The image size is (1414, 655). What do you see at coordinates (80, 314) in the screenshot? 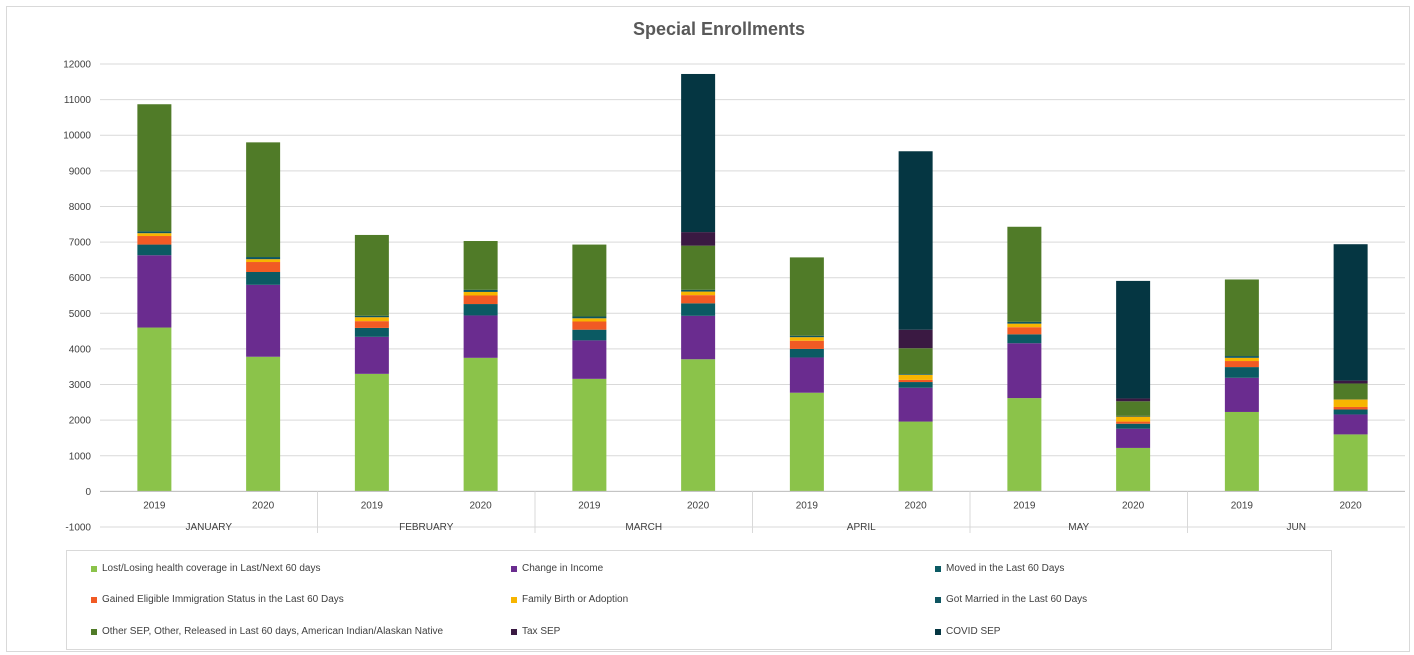
I see `y-tick-label: 5000` at bounding box center [80, 314].